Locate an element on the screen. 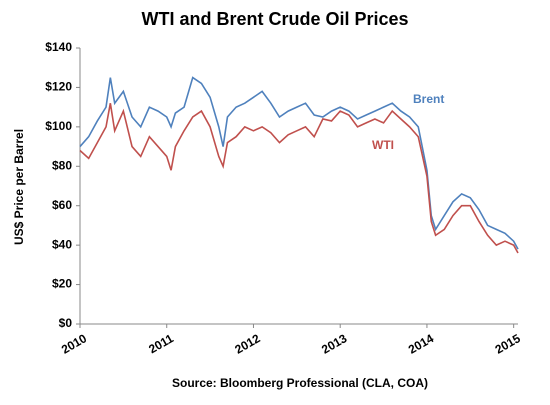  x-tick-label: 2010 is located at coordinates (74, 344).